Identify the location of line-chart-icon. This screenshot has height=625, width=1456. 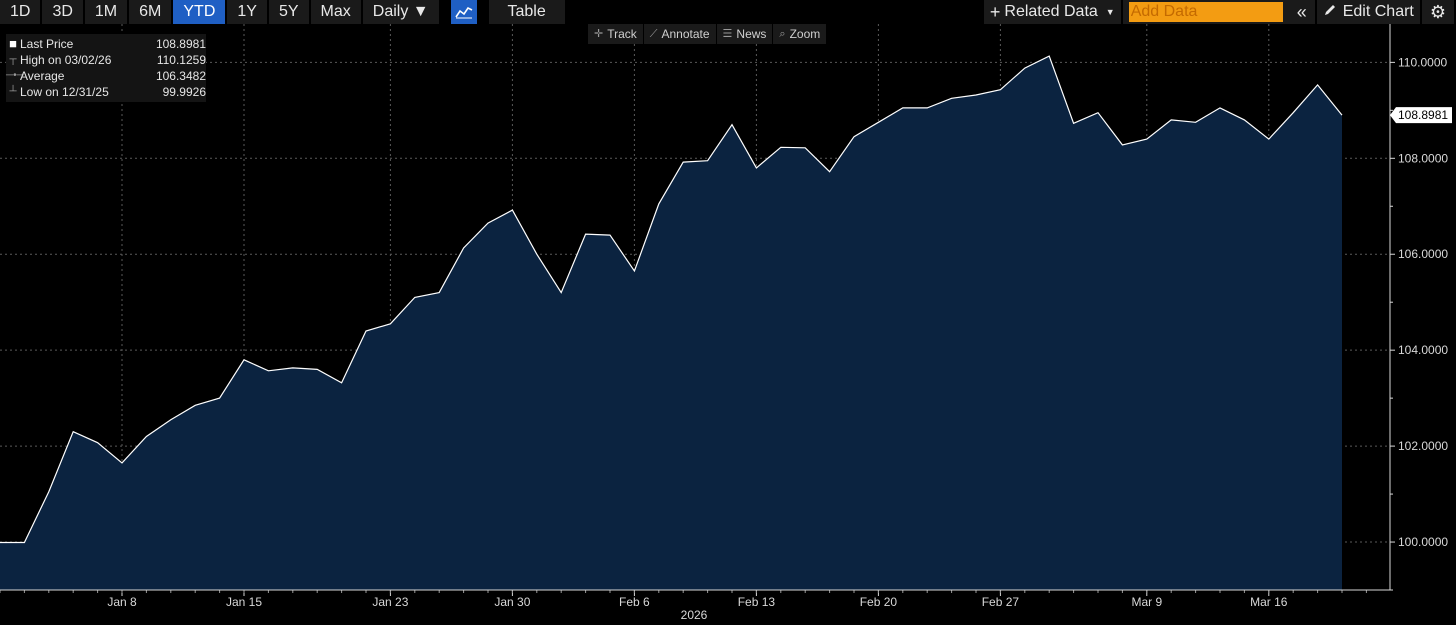
(464, 12).